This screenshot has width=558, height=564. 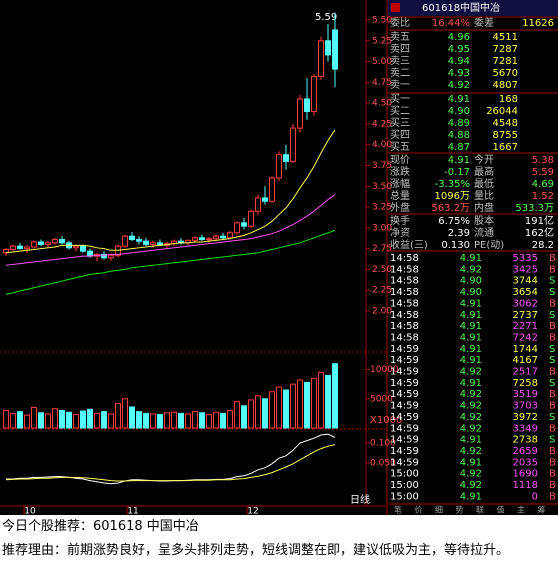 I want to click on quote-label: 内盘, so click(x=484, y=207).